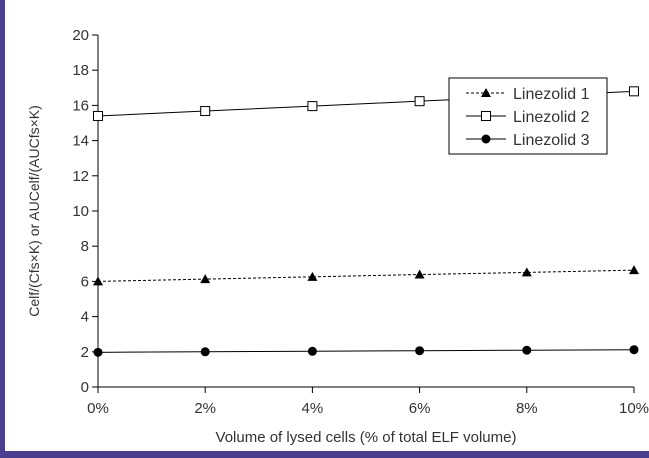 This screenshot has width=649, height=458. What do you see at coordinates (80, 70) in the screenshot?
I see `y-tick-label: 18` at bounding box center [80, 70].